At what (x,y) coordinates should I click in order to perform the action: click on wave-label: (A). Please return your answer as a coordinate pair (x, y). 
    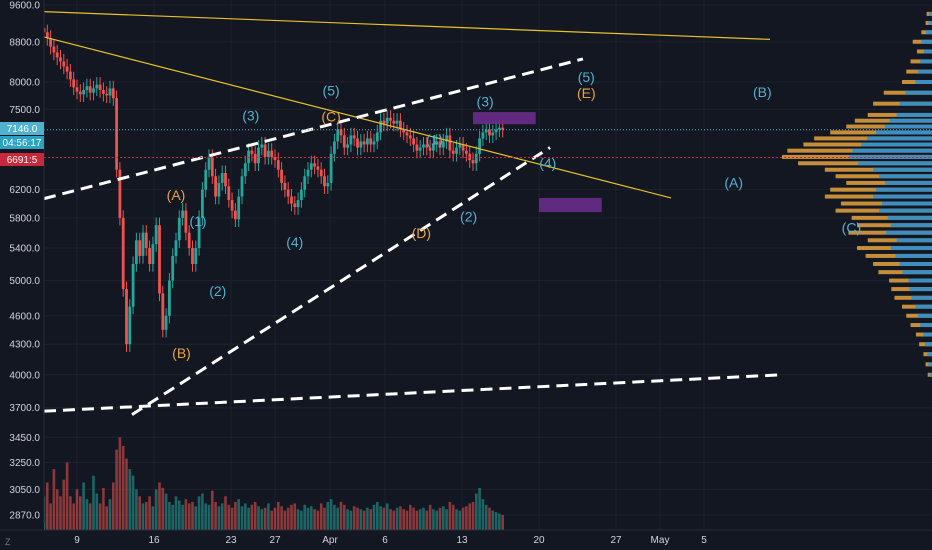
    Looking at the image, I should click on (733, 183).